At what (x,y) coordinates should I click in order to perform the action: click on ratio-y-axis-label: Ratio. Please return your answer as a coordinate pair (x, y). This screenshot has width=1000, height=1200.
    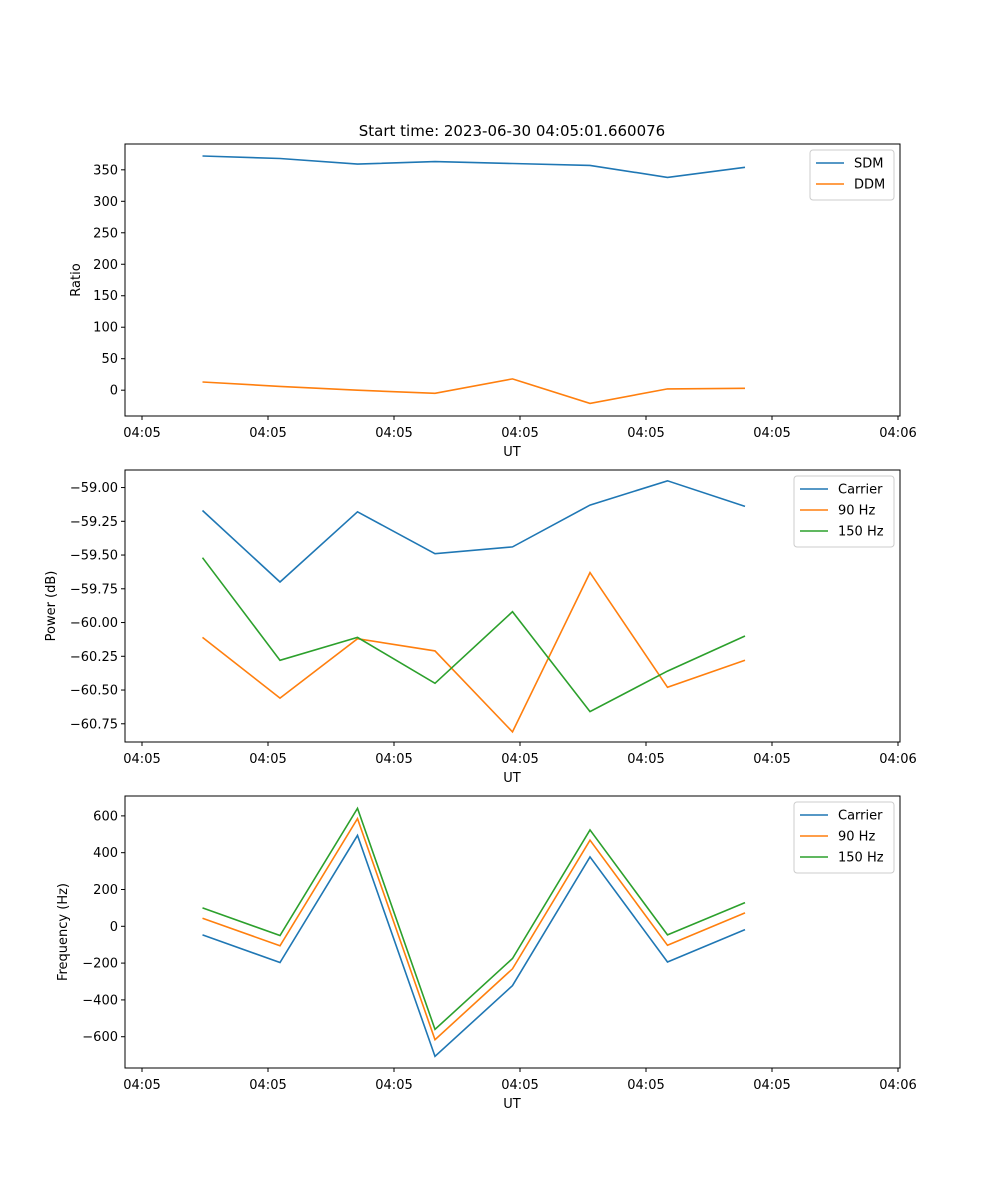
    Looking at the image, I should click on (76, 279).